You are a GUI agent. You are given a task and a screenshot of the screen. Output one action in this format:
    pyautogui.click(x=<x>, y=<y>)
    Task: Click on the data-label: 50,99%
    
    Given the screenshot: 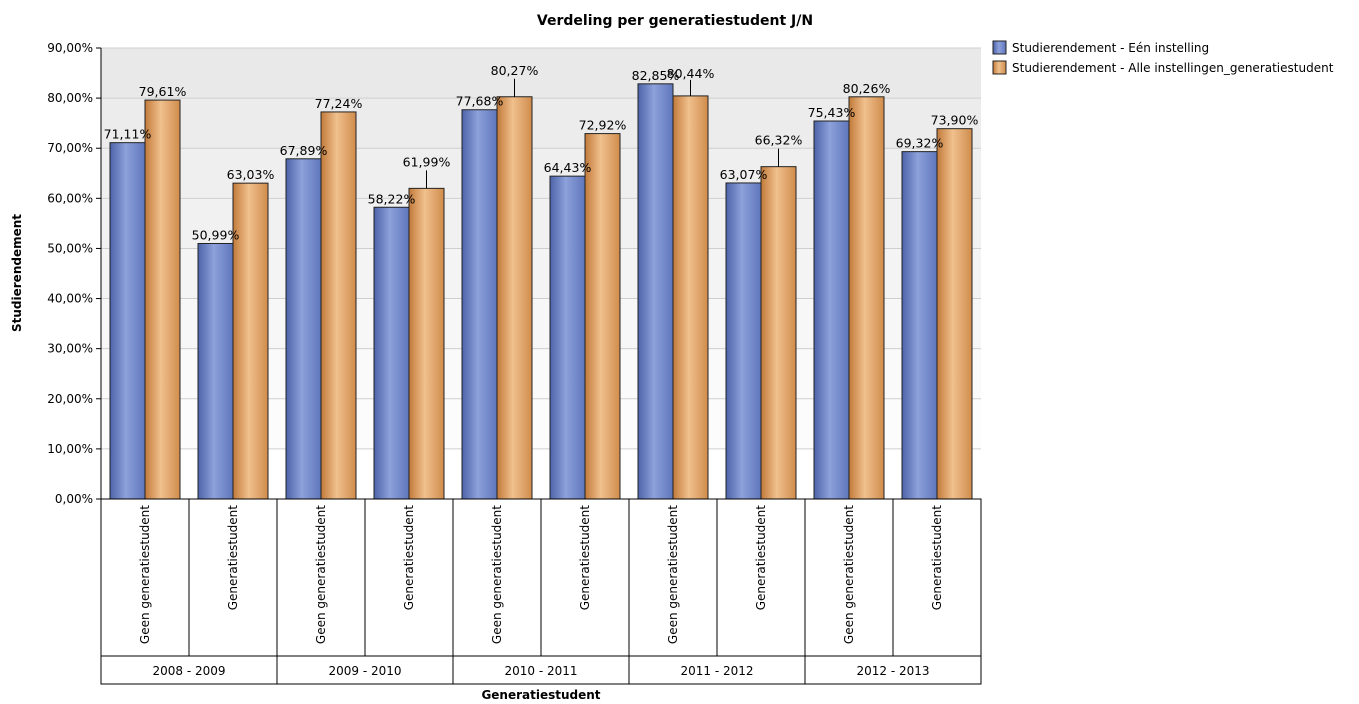 What is the action you would take?
    pyautogui.click(x=216, y=234)
    